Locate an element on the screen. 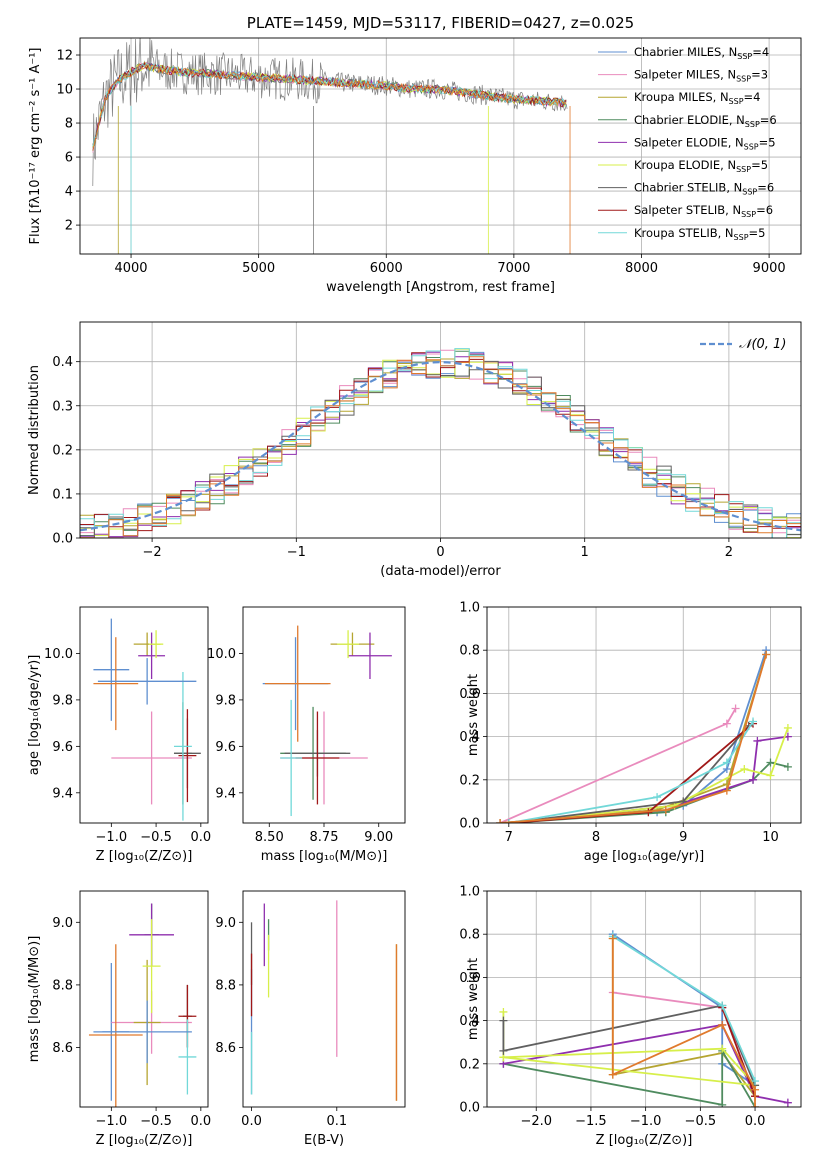 The image size is (819, 1170). x-tick-label: 9000 is located at coordinates (769, 268).